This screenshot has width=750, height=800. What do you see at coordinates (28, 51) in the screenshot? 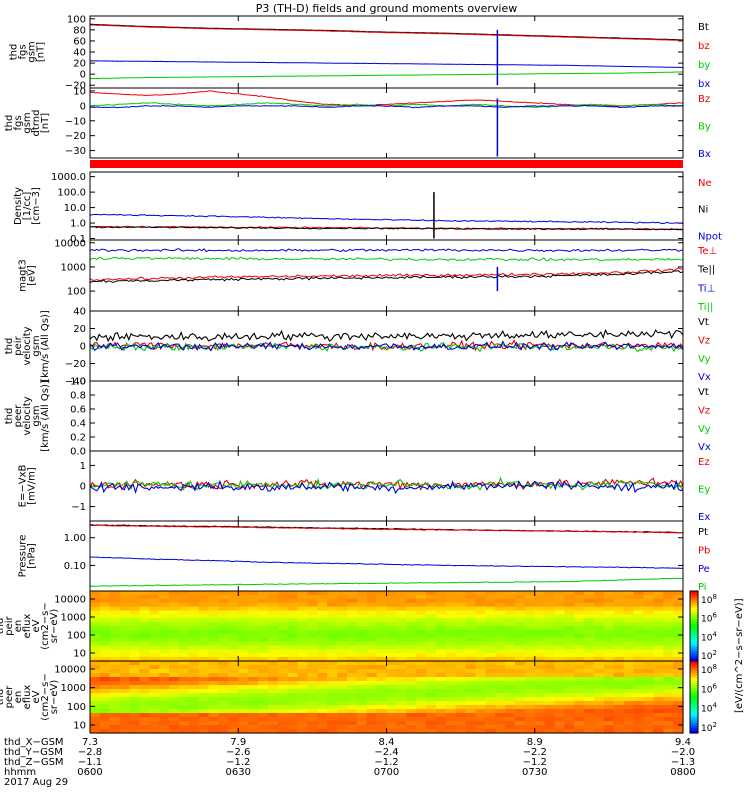
I see `y-axis-label: thdfgsgsm[nT]` at bounding box center [28, 51].